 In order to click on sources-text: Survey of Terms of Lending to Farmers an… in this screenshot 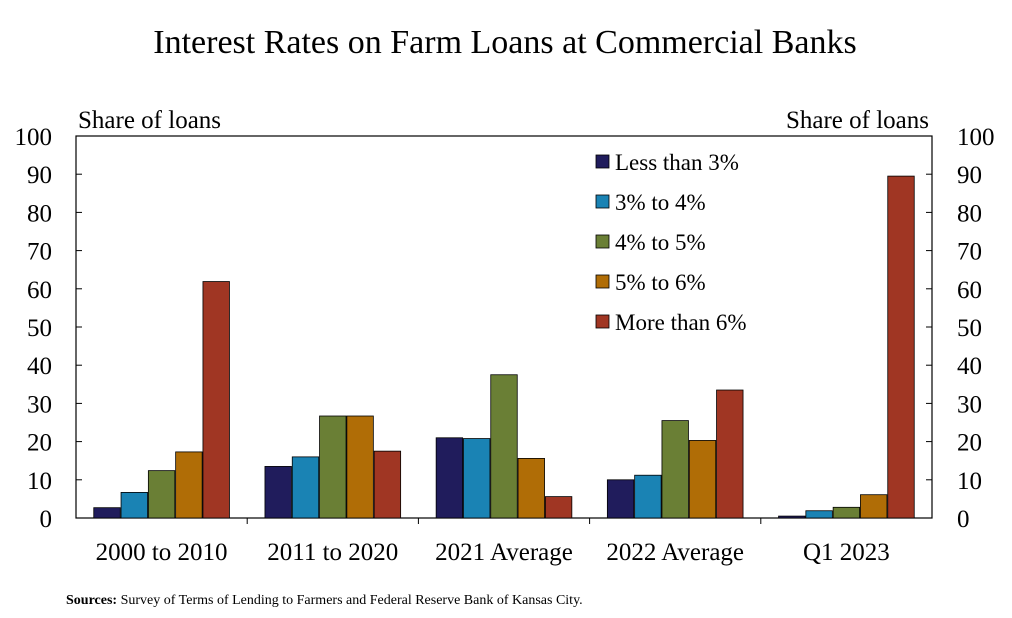, I will do `click(350, 600)`.